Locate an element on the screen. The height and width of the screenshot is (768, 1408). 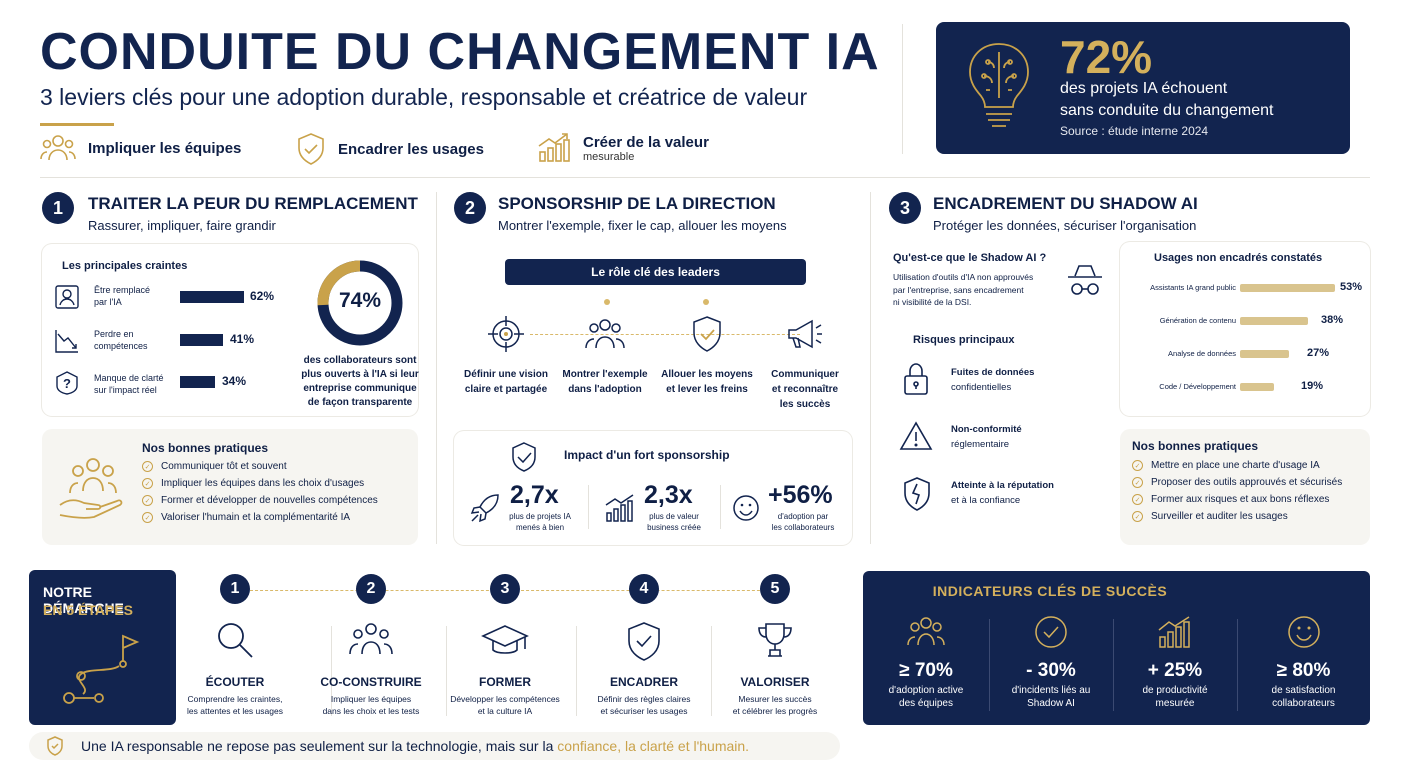
broken-shield-icon is located at coordinates (917, 494).